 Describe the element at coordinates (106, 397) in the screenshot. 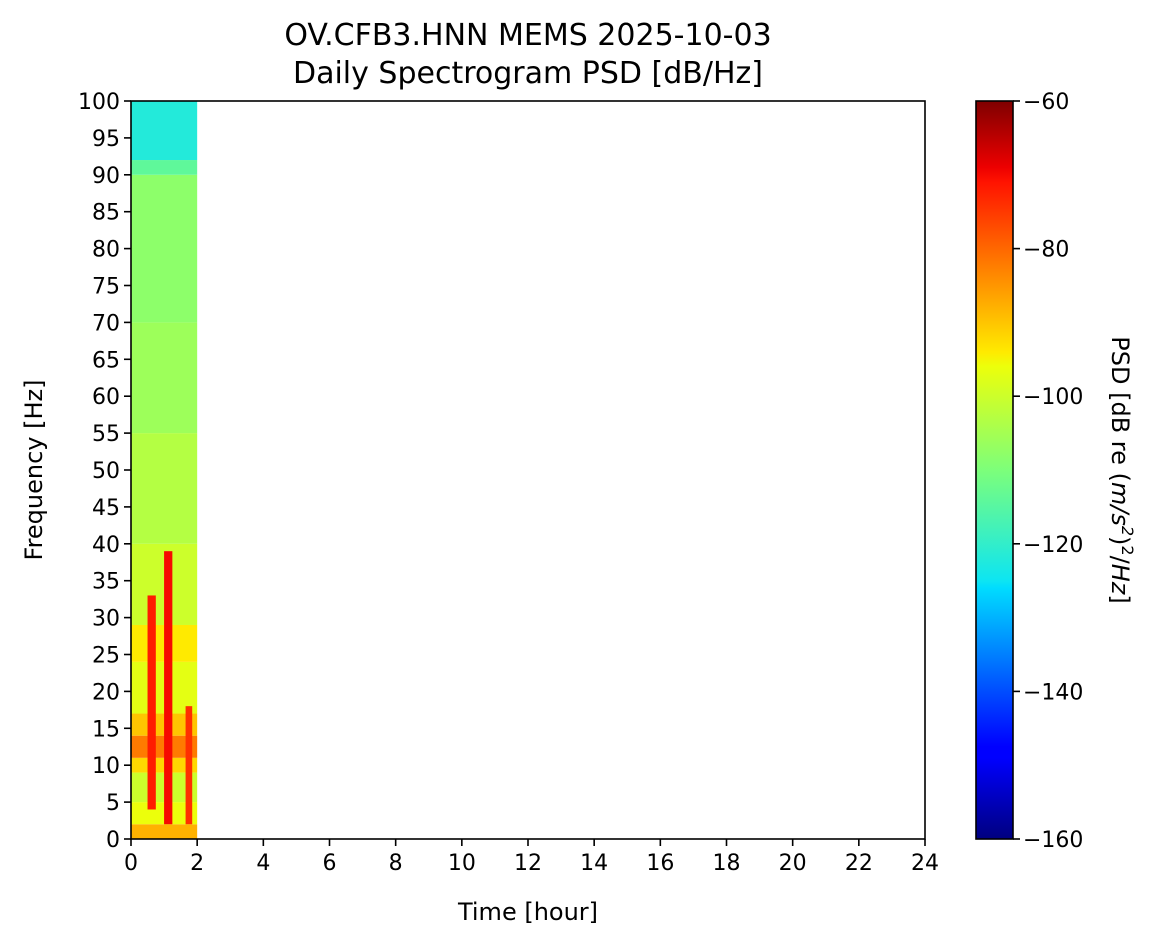

I see `y-tick-label-60: 60` at that location.